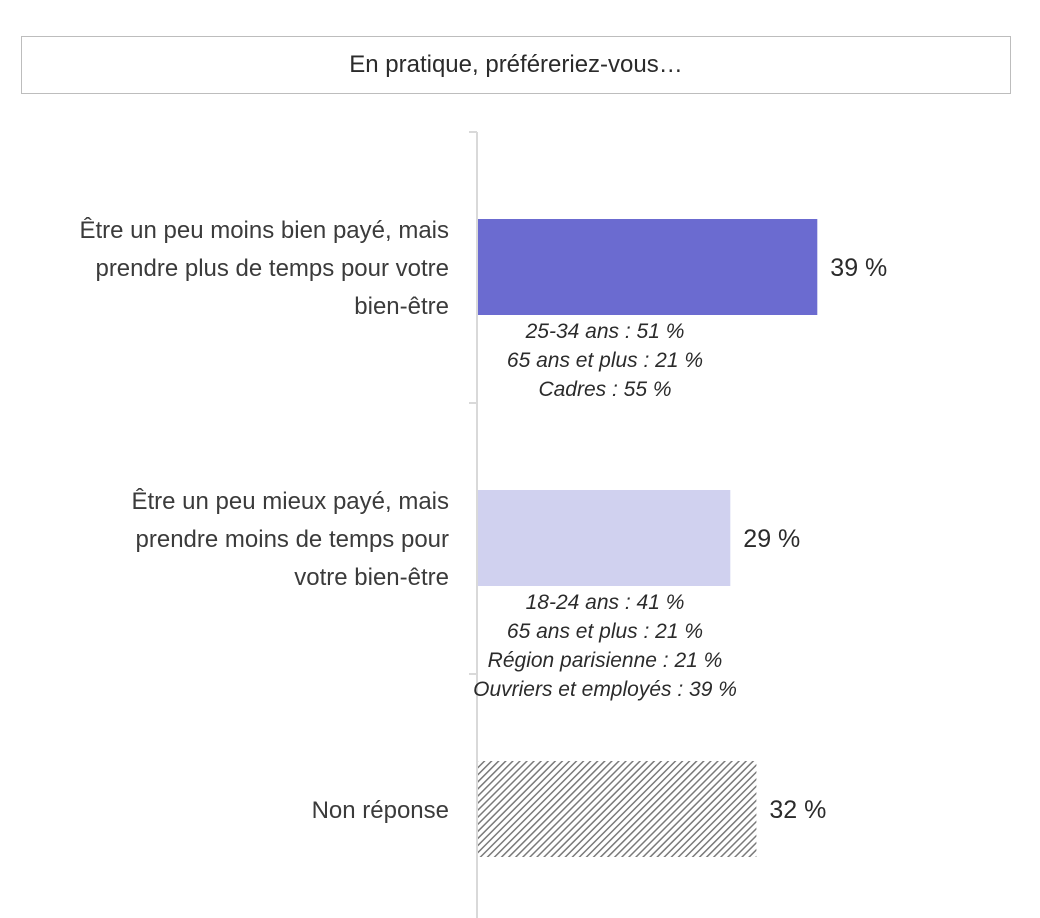 The image size is (1040, 918). I want to click on detail-label-line: 25-34 ans : 51 %, so click(605, 331).